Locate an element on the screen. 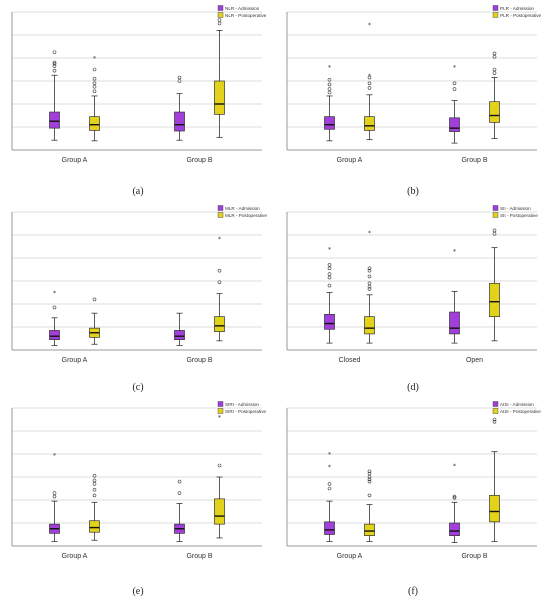 The height and width of the screenshot is (602, 550). panel-label-f: (f) is located at coordinates (413, 591).